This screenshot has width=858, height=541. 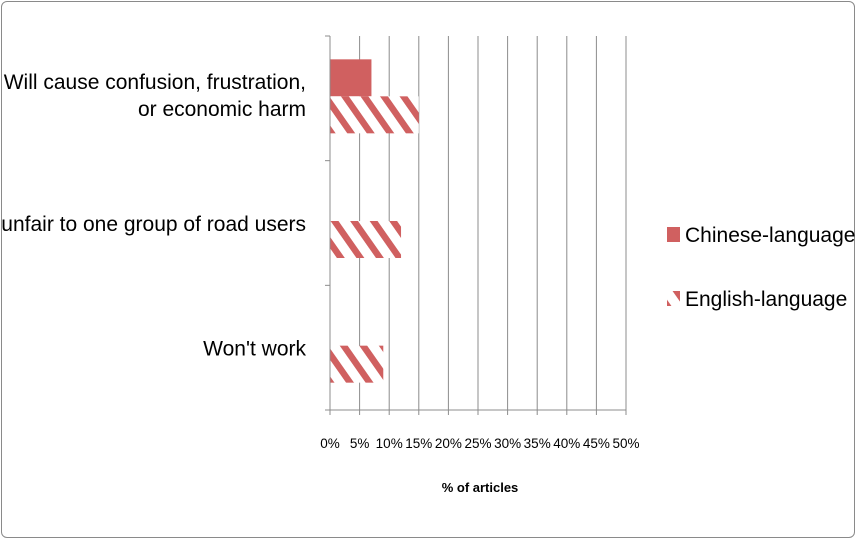 I want to click on x-tick-label: 5%, so click(x=360, y=443).